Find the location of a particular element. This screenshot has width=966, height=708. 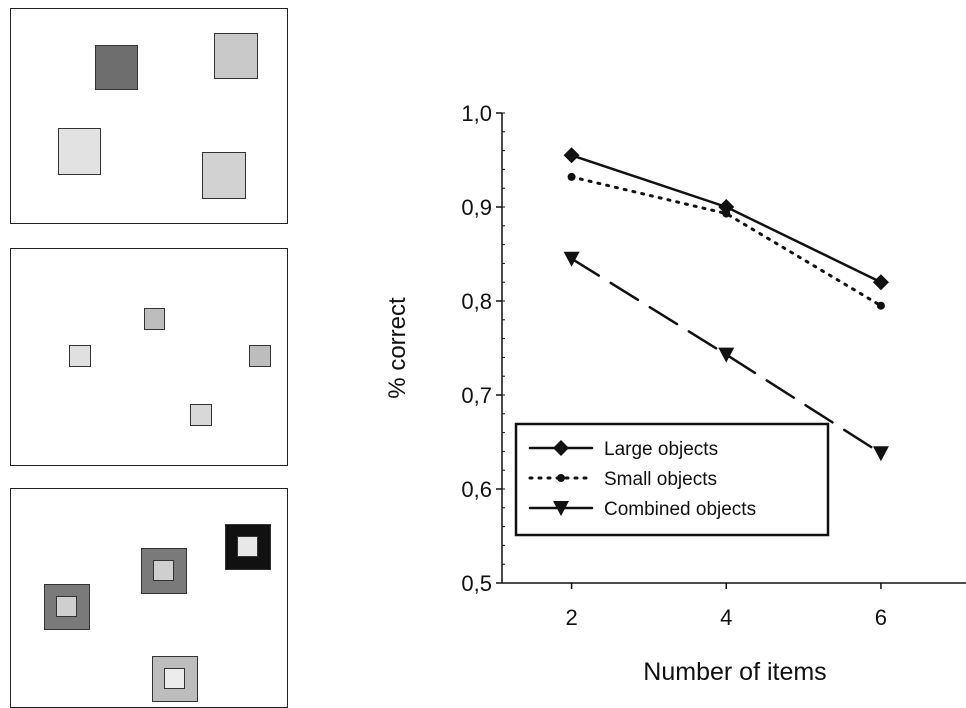

large-square-dark is located at coordinates (116, 67).